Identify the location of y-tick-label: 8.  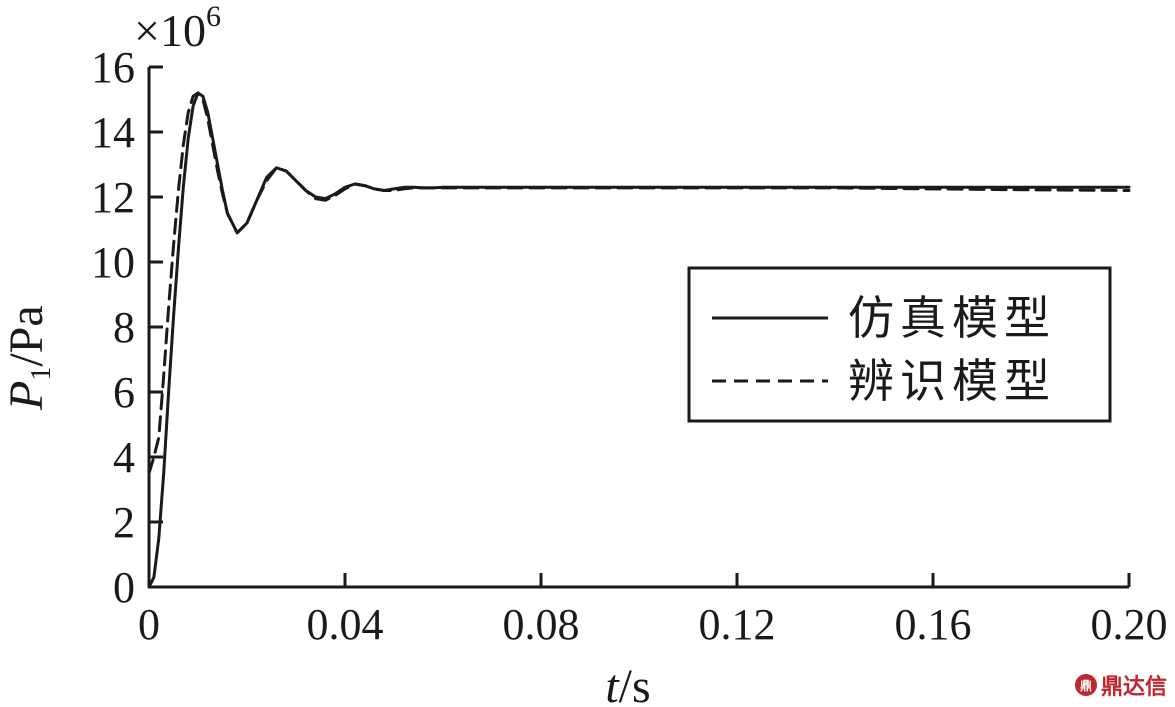
(124, 327).